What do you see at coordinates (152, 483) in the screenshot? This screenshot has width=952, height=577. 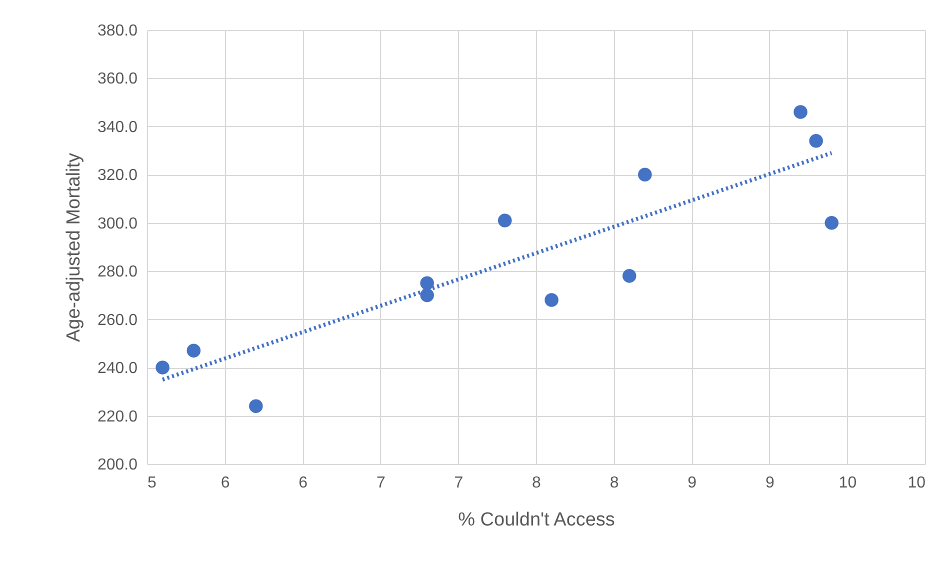 I see `x-tick-label: 5` at bounding box center [152, 483].